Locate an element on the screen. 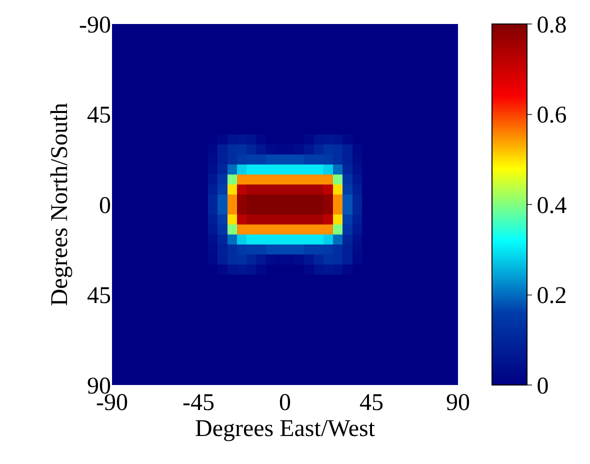 This screenshot has height=464, width=590. x-tick-label: 90 is located at coordinates (458, 403).